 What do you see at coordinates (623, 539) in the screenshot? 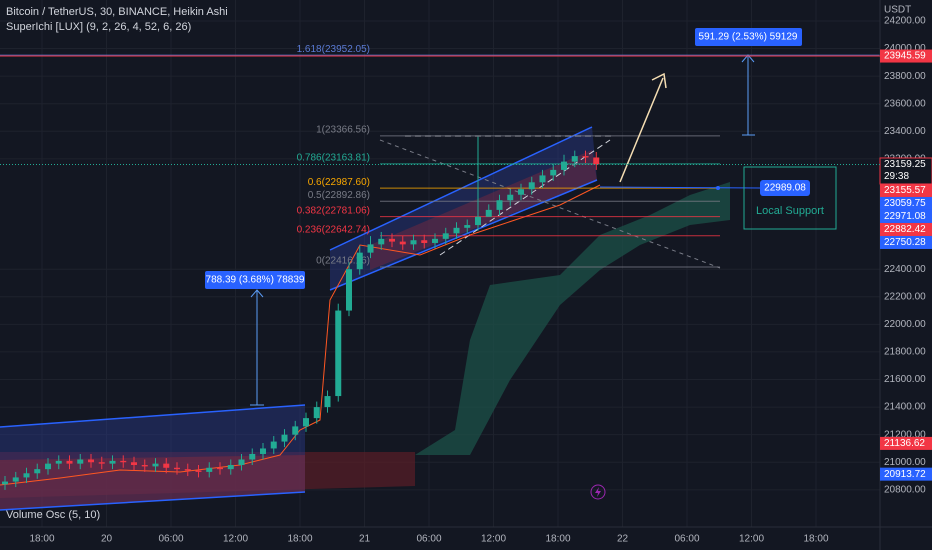
I see `x-tick-label: 22` at bounding box center [623, 539].